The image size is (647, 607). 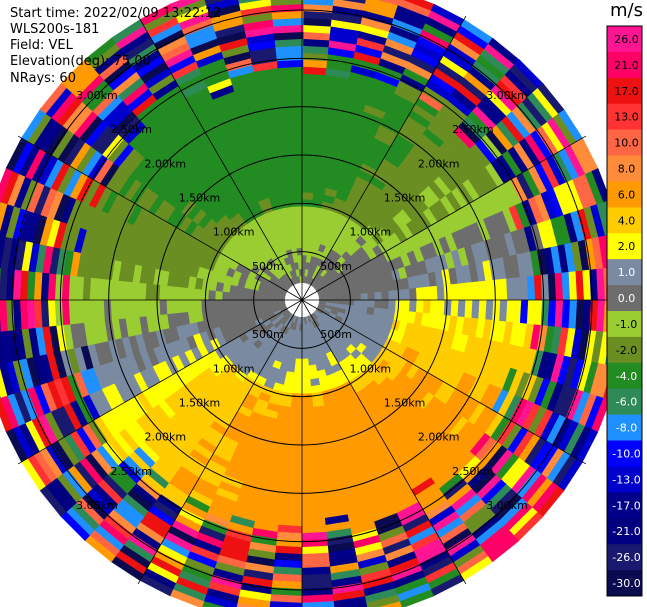 What do you see at coordinates (131, 129) in the screenshot?
I see `range-ring-label: 2.50km` at bounding box center [131, 129].